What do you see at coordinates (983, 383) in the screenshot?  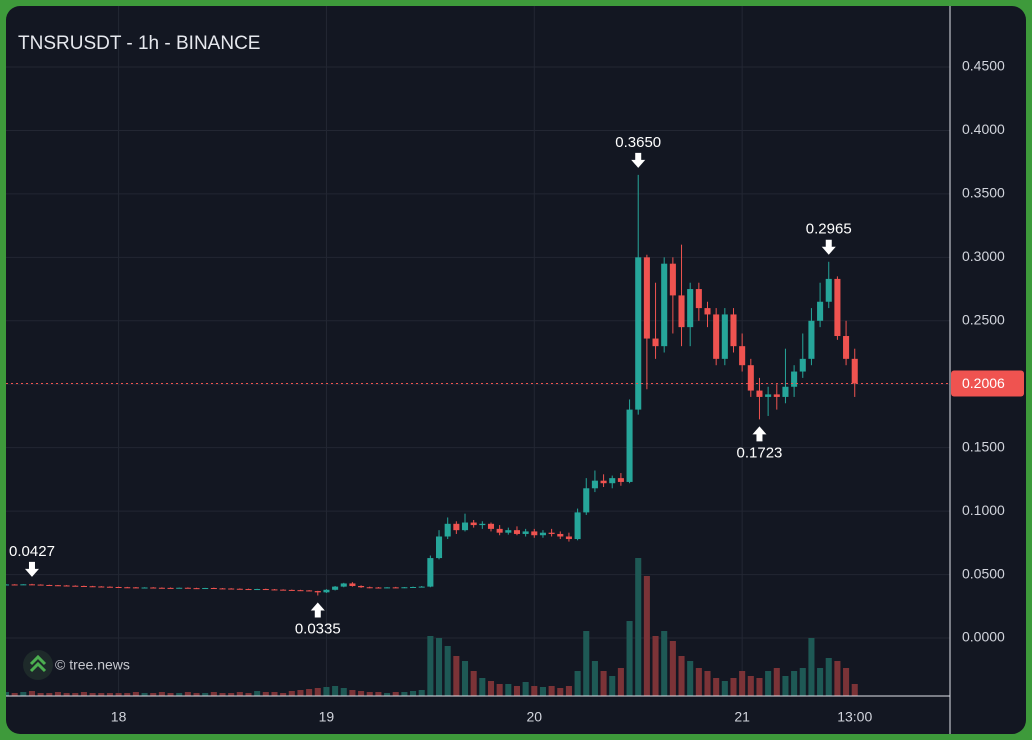 I see `last-price-label: 0.2006` at bounding box center [983, 383].